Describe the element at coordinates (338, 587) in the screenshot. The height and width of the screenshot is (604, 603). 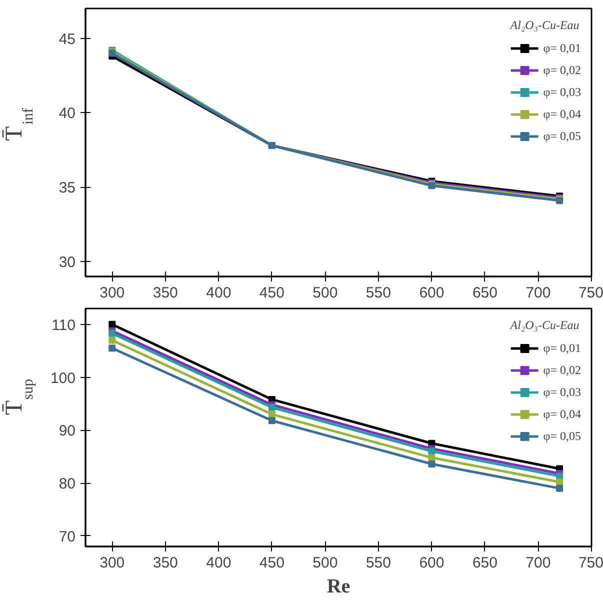
I see `x-axis-title: Re` at that location.